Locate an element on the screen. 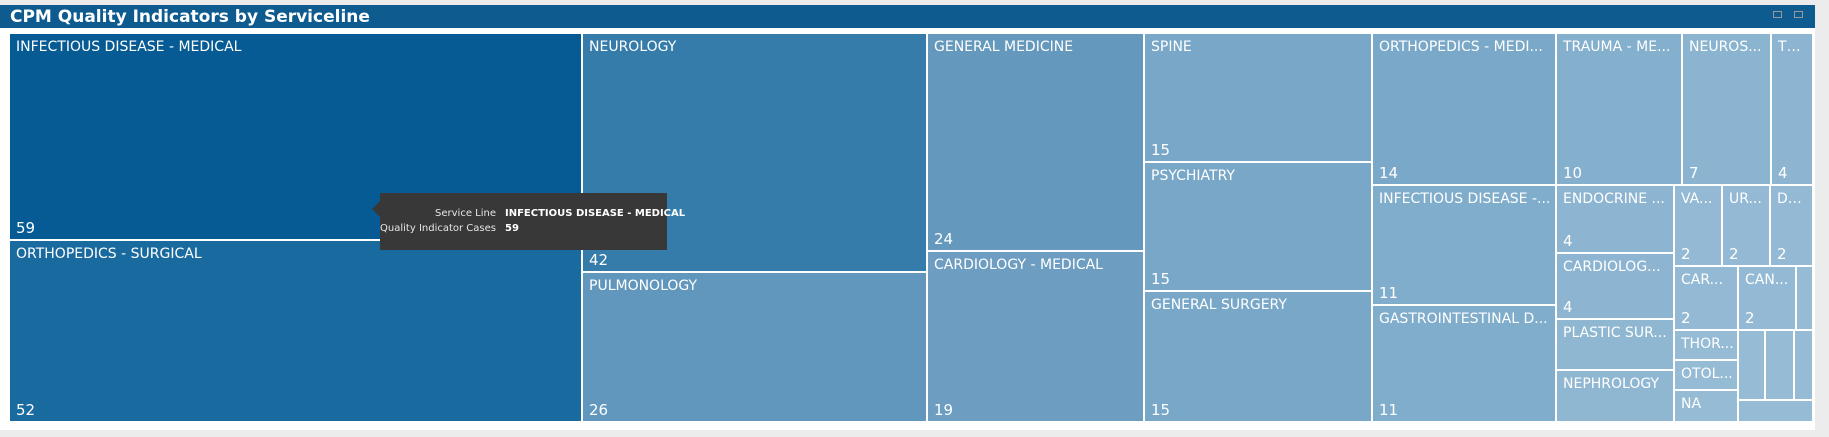  treemap-tile-va: VA... 2 is located at coordinates (1699, 226).